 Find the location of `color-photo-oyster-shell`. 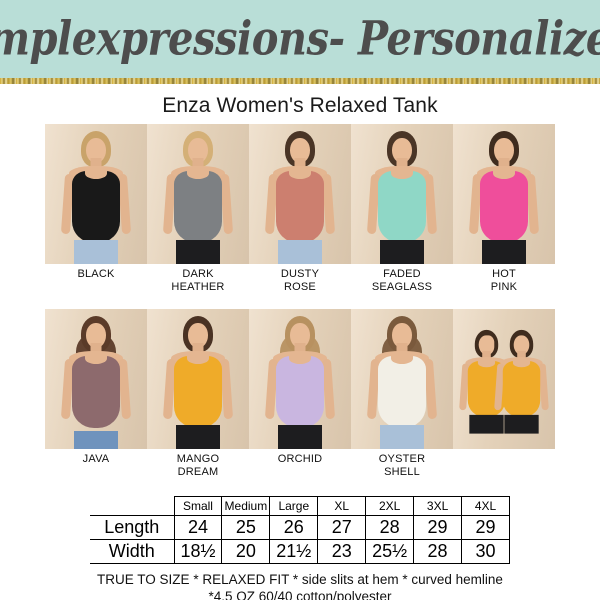

color-photo-oyster-shell is located at coordinates (402, 379).